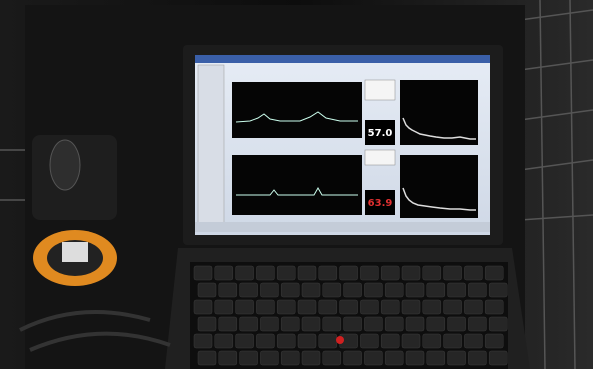  What do you see at coordinates (342, 59) in the screenshot?
I see `title-bar` at bounding box center [342, 59].